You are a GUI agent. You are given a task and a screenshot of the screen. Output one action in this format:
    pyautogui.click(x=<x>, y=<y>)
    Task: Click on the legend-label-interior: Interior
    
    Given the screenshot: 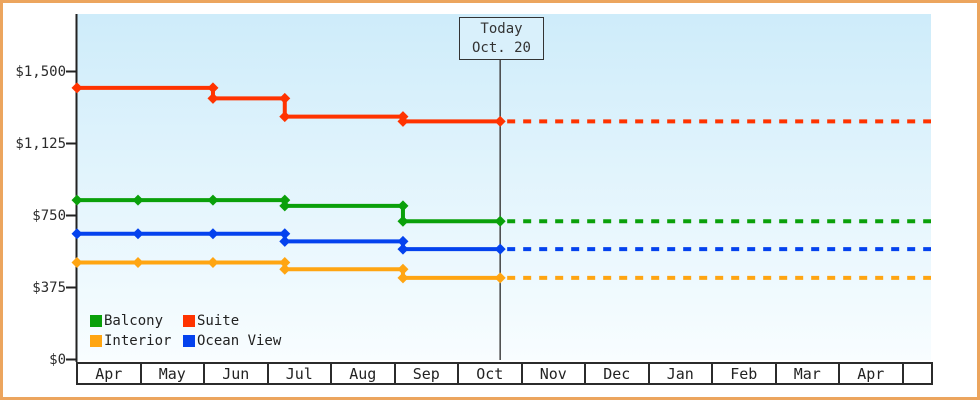 What is the action you would take?
    pyautogui.click(x=138, y=341)
    